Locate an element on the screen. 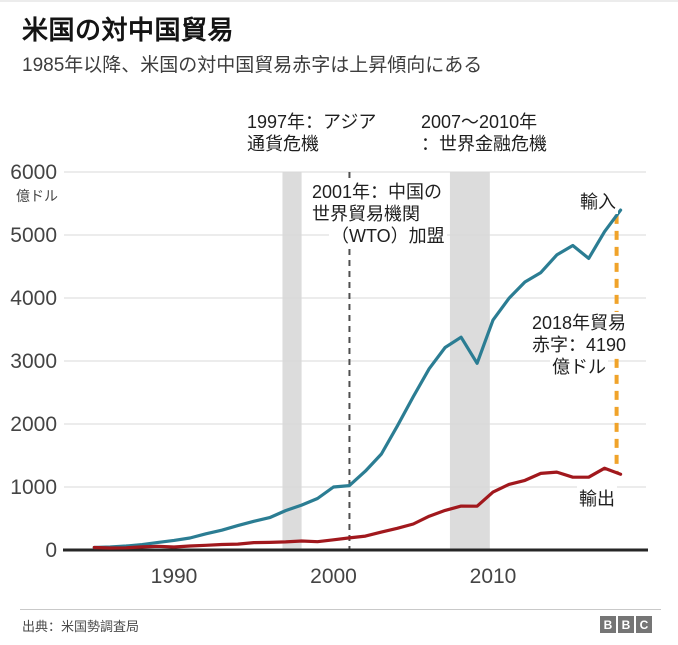 The height and width of the screenshot is (645, 678). footer-divider is located at coordinates (340, 609).